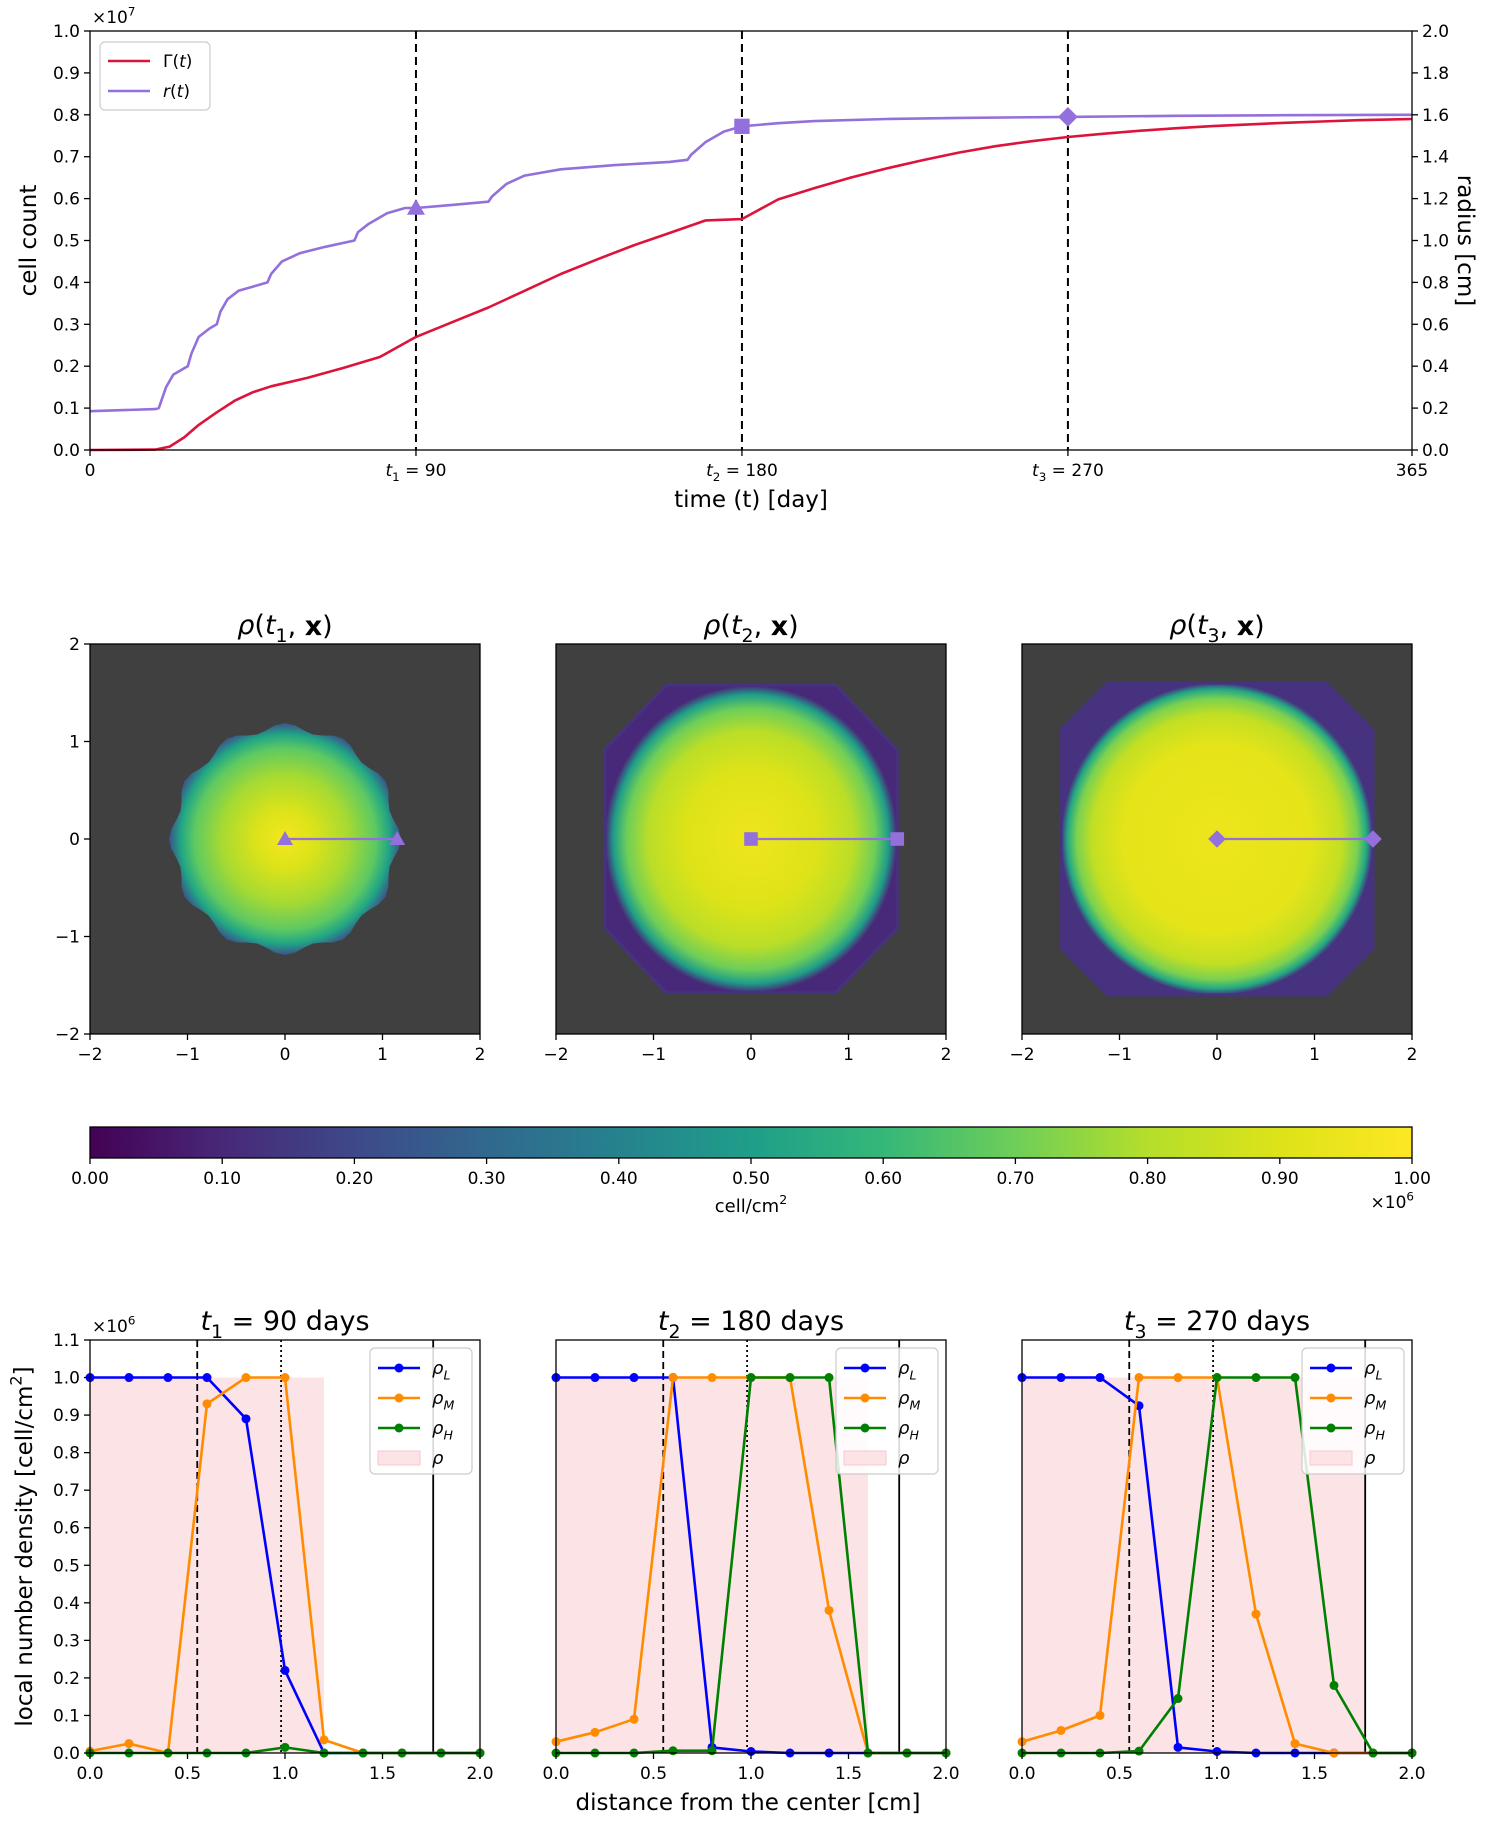 The height and width of the screenshot is (1821, 1487). Describe the element at coordinates (66, 116) in the screenshot. I see `growth-ytick-label: 0.8` at that location.